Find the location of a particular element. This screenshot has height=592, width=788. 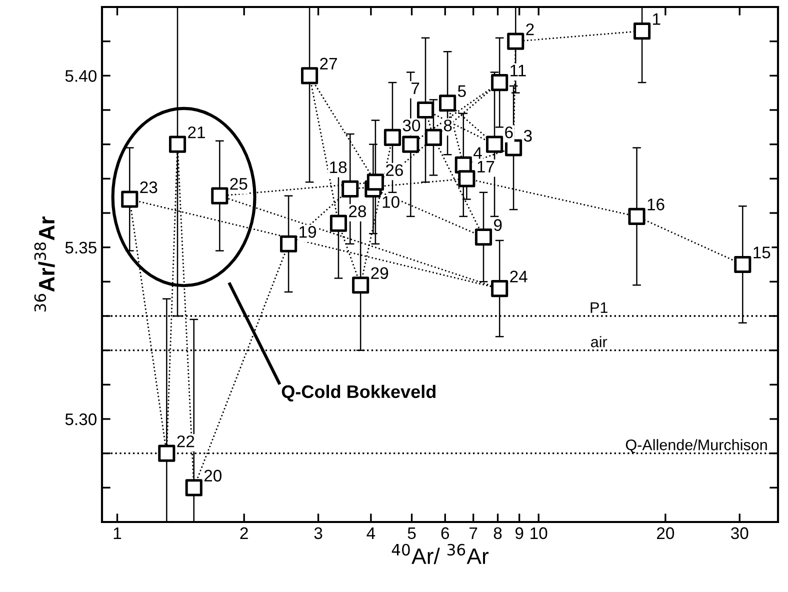

x-tick-label: 7 is located at coordinates (474, 533).